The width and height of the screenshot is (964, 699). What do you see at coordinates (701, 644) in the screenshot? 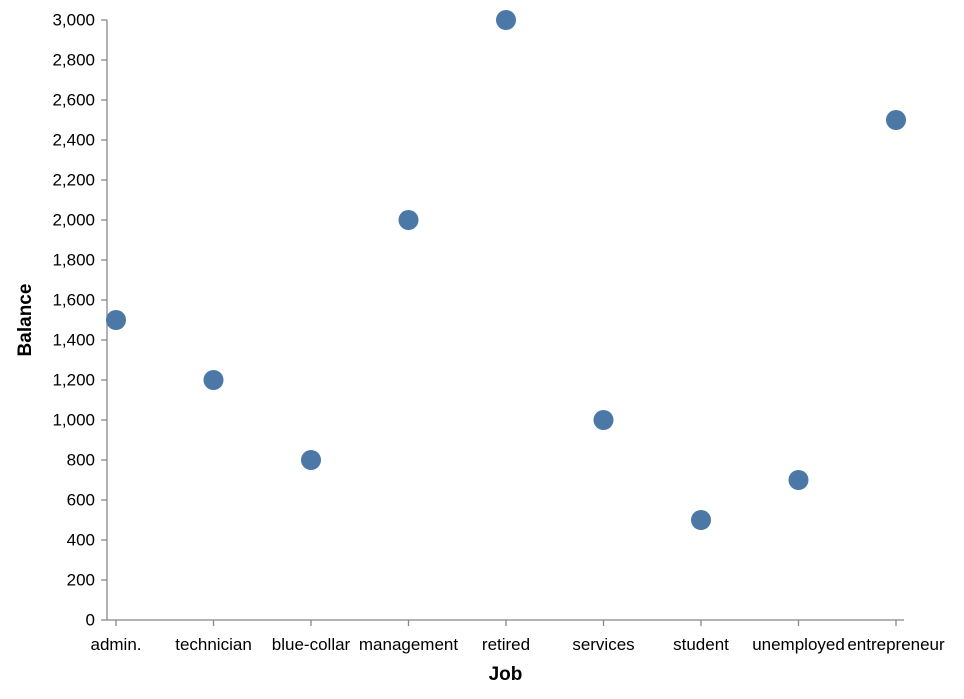
I see `x-tick-label: student` at bounding box center [701, 644].